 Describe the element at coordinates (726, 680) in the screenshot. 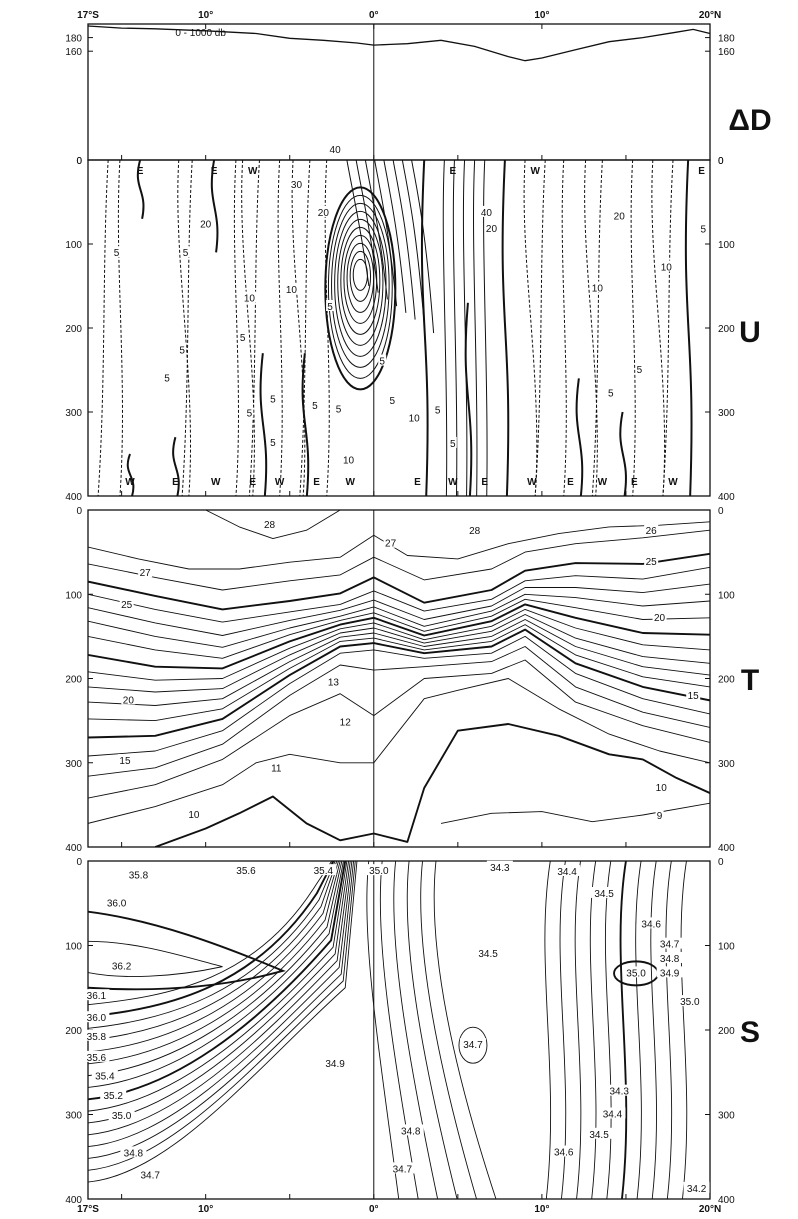

I see `y-tick-label-right: 200` at that location.